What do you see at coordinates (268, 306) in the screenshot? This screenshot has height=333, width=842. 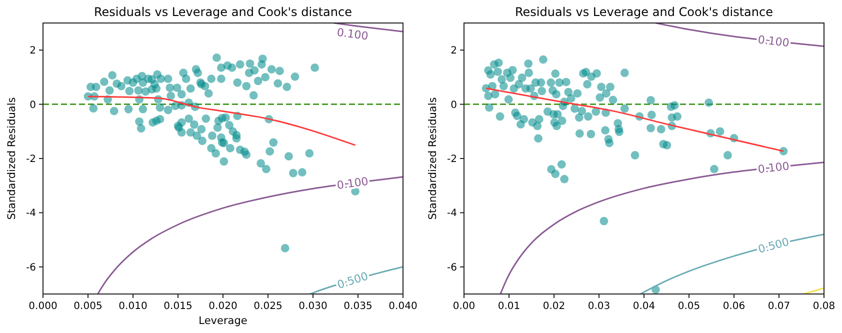 I see `x-tick-label: 0.025` at bounding box center [268, 306].